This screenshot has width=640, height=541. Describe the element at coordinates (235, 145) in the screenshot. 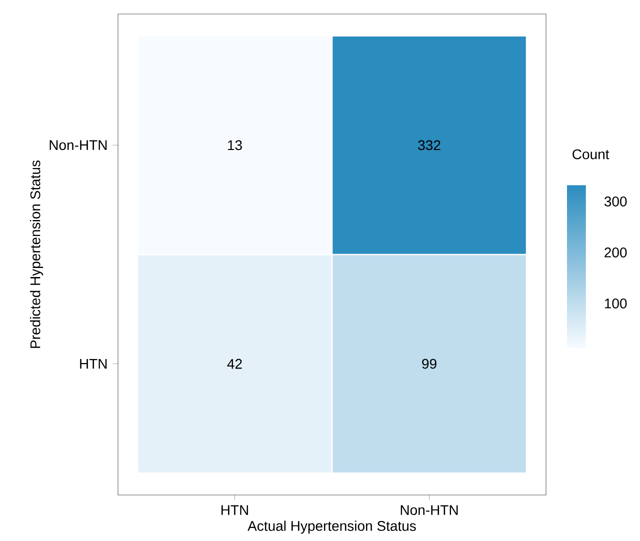

I see `data-label: 13` at that location.